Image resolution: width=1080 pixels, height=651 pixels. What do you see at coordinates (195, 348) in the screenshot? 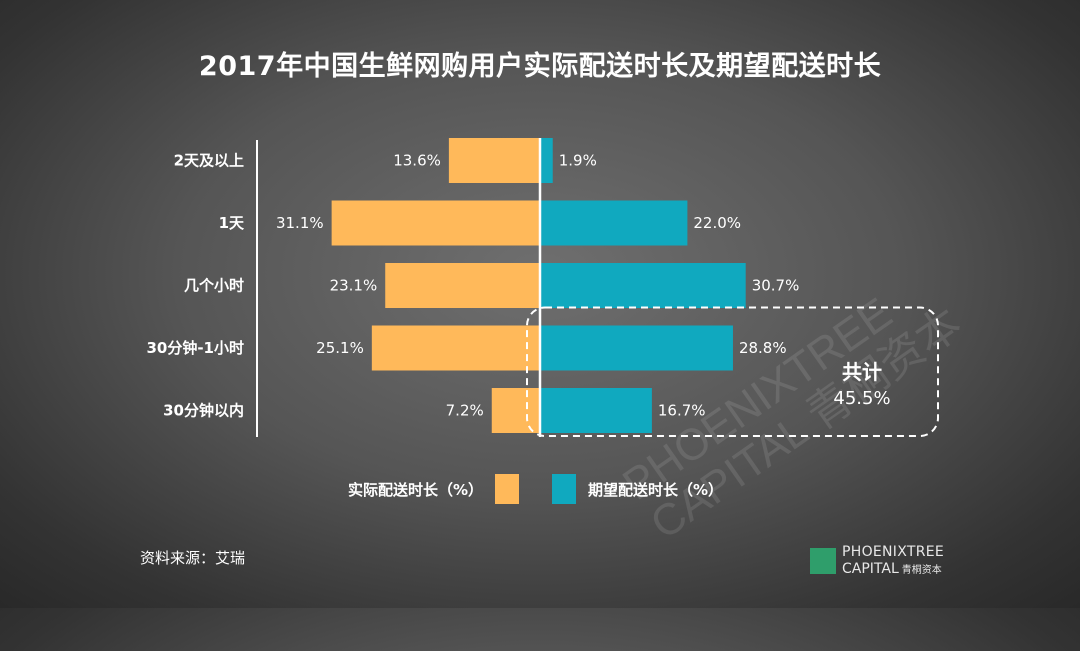
I see `category-label: 30分钟-1小时` at bounding box center [195, 348].